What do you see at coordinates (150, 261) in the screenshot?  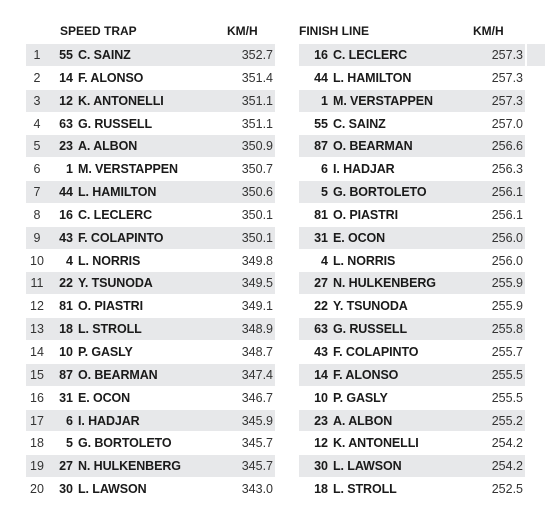 I see `table-row: 10 4 L. NORRIS 349.8` at bounding box center [150, 261].